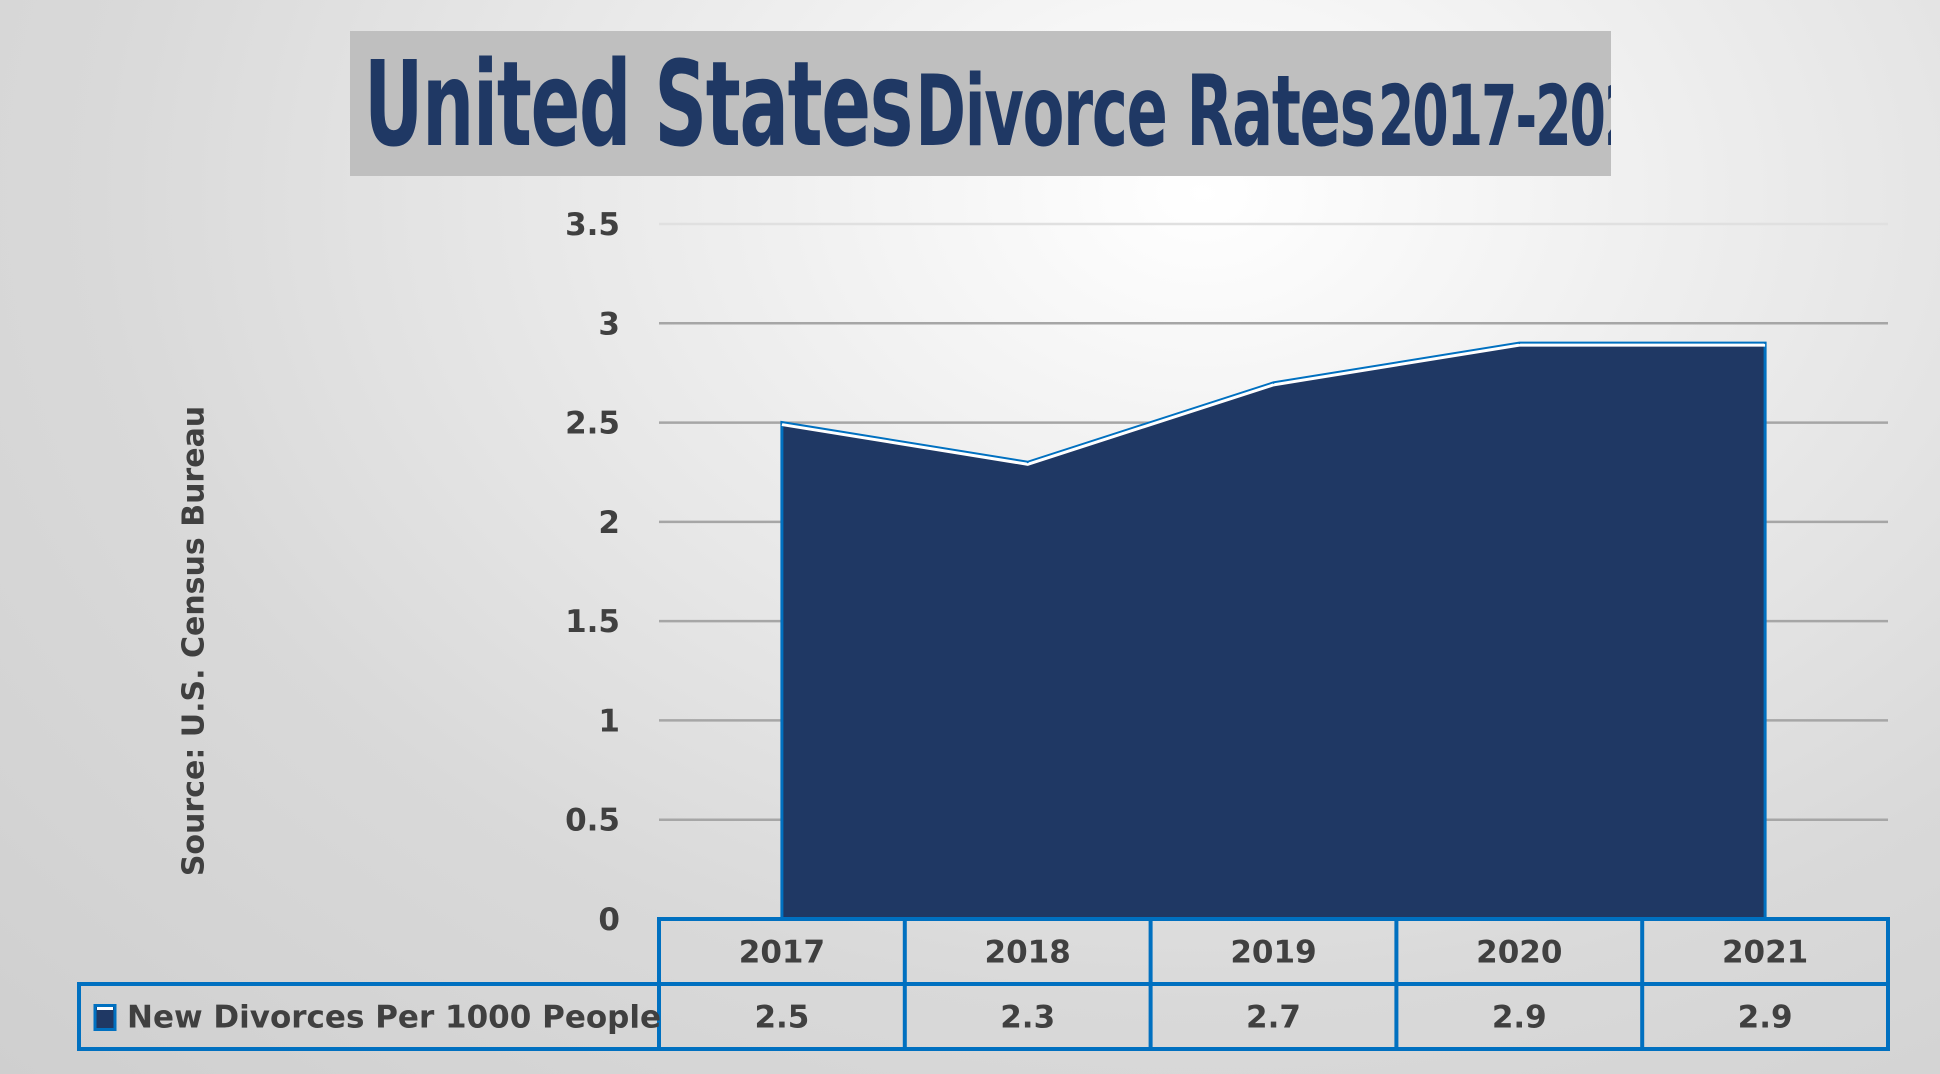  I want to click on title-part-1: United States, so click(638, 104).